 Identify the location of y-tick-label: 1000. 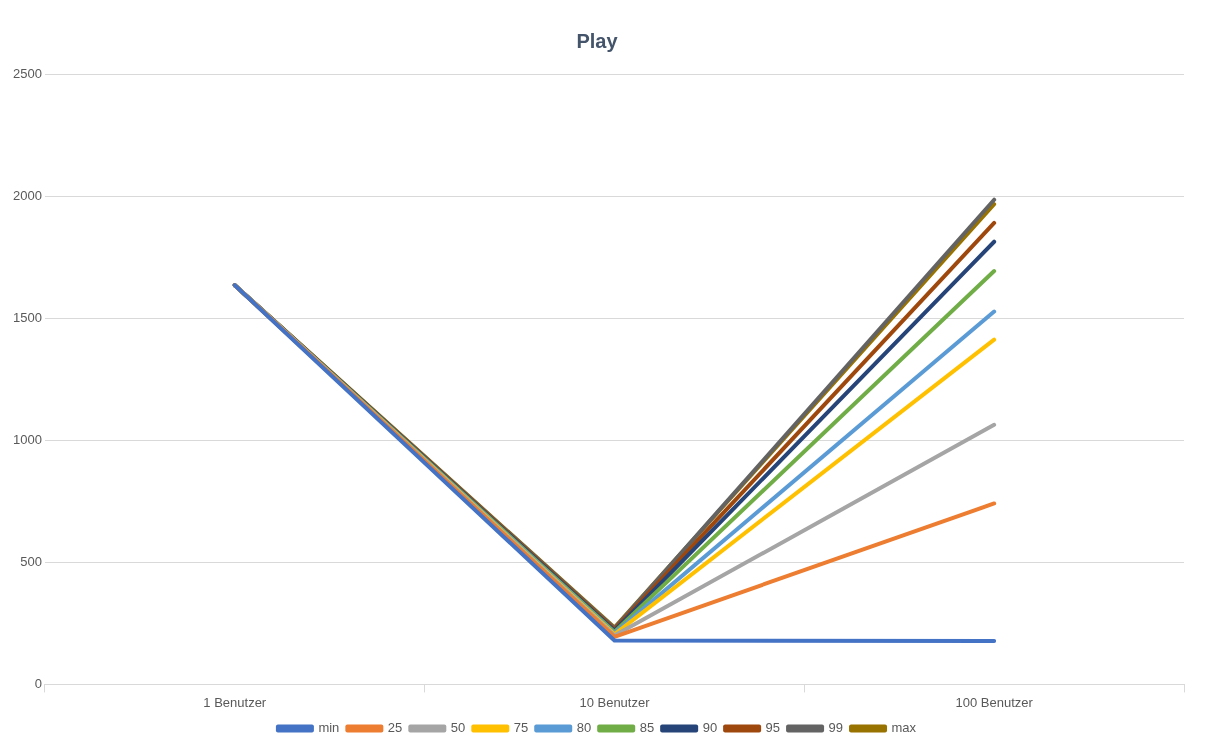
(27, 439).